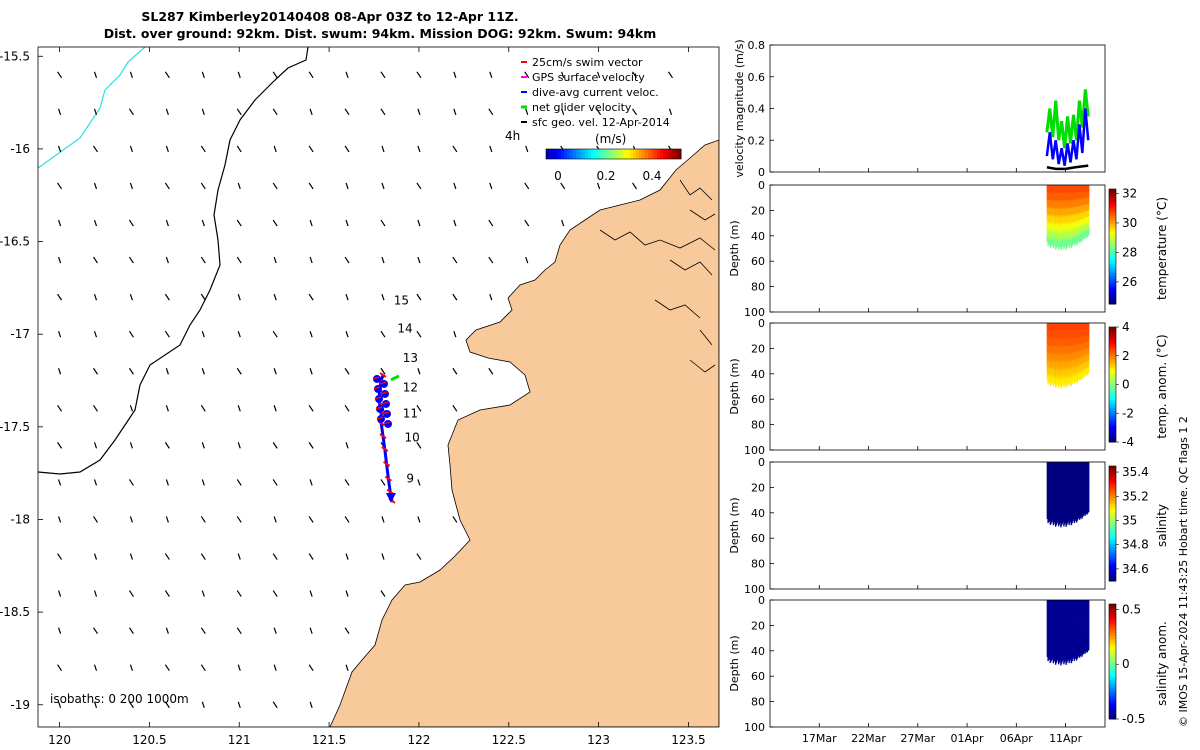 This screenshot has width=1200, height=750. What do you see at coordinates (576, 107) in the screenshot?
I see `legend-item-net-velocity: net glider velocity` at bounding box center [576, 107].